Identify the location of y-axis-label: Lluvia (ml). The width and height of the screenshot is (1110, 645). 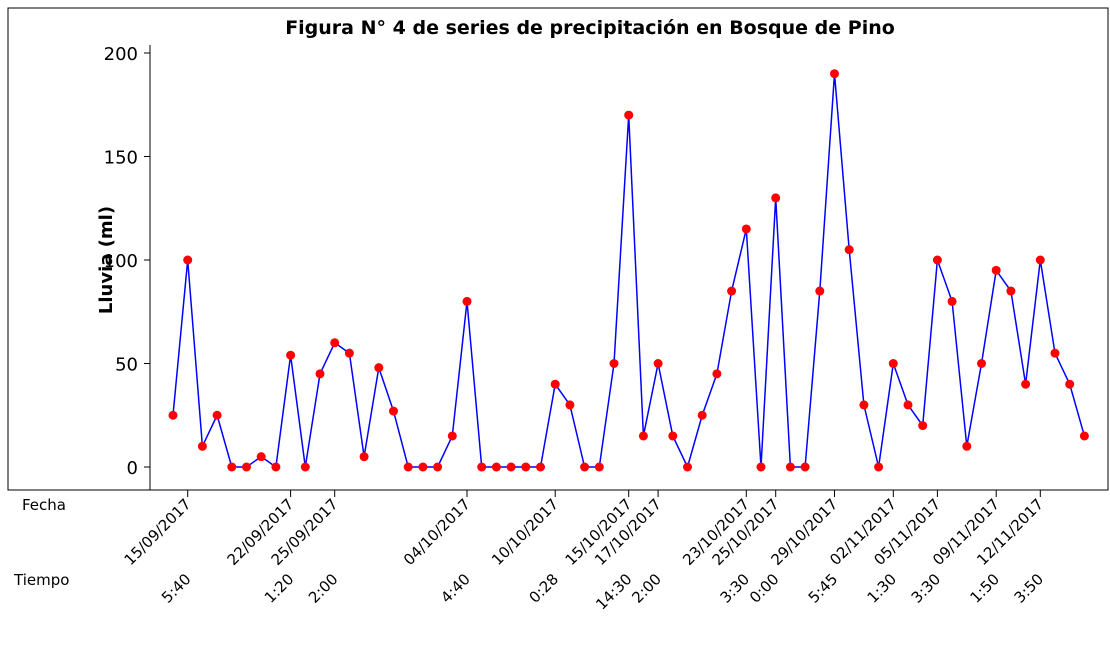
(106, 260).